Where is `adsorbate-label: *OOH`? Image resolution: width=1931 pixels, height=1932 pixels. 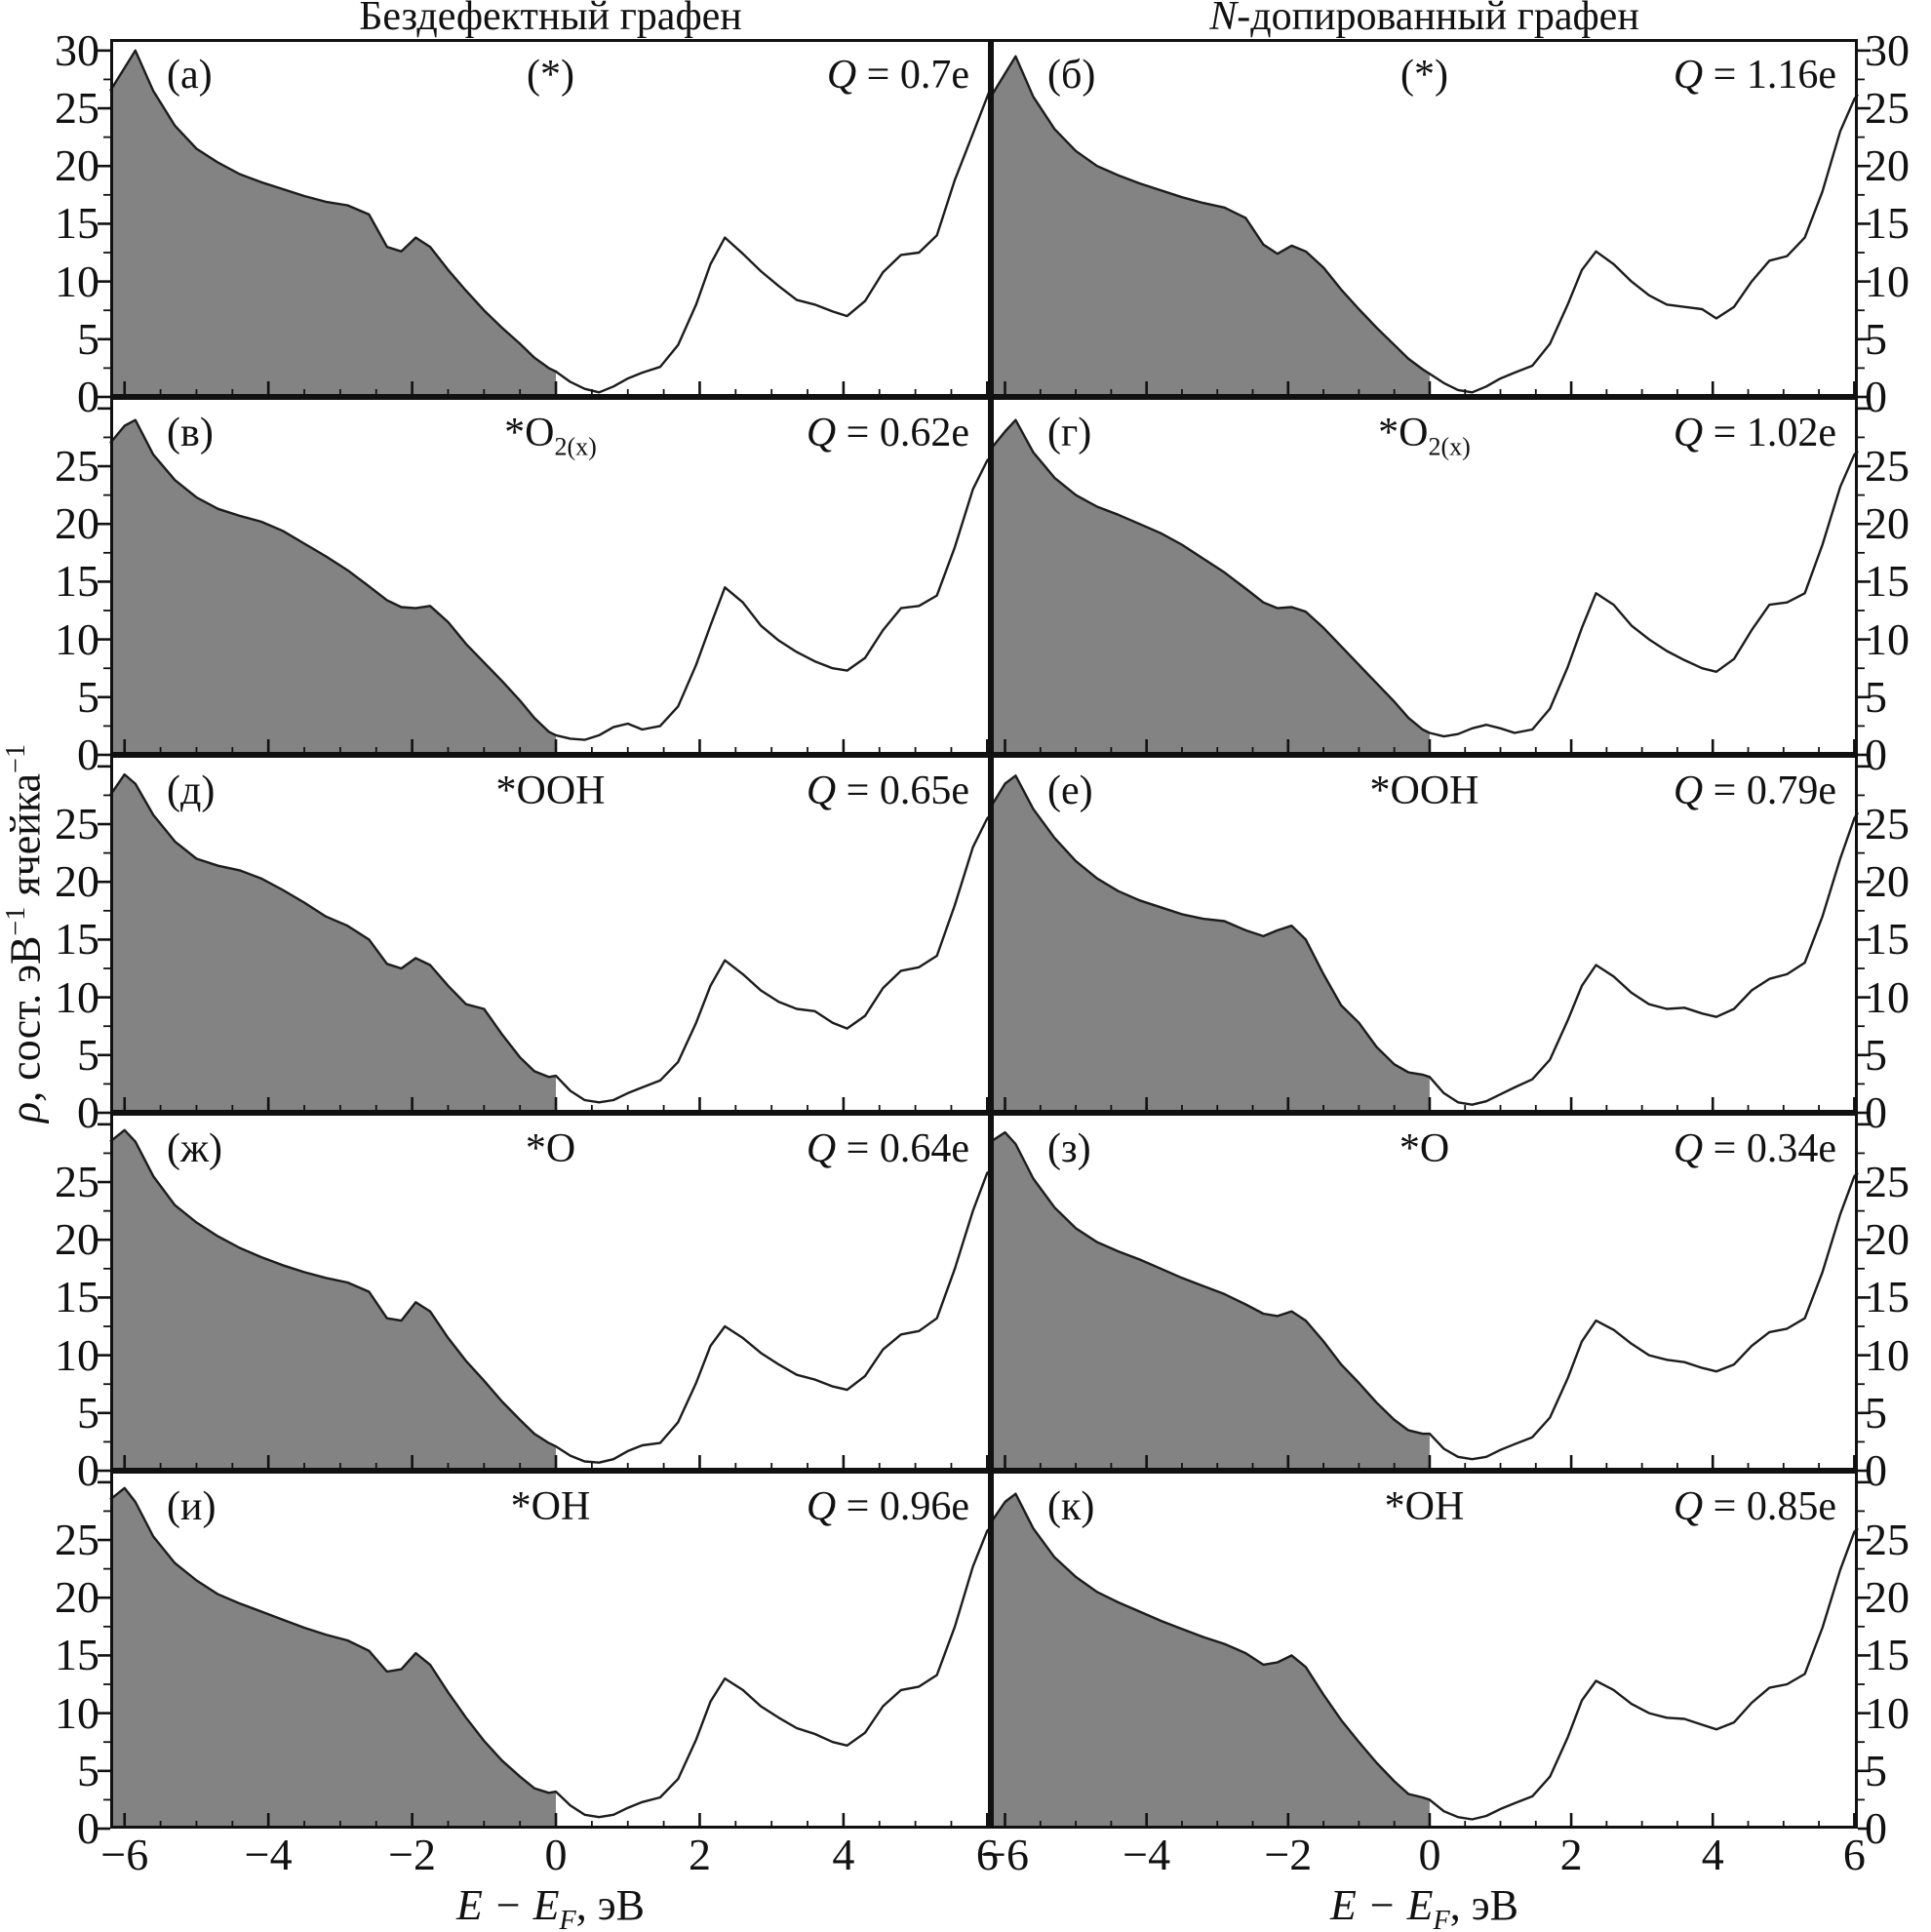 adsorbate-label: *OOH is located at coordinates (1424, 793).